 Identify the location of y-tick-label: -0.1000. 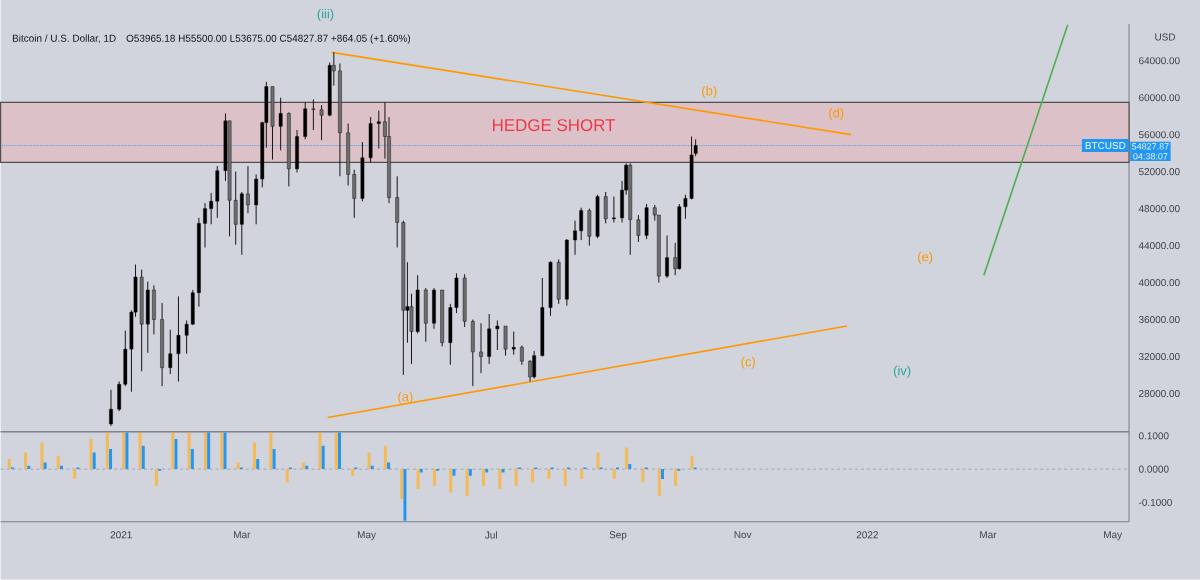
(1155, 503).